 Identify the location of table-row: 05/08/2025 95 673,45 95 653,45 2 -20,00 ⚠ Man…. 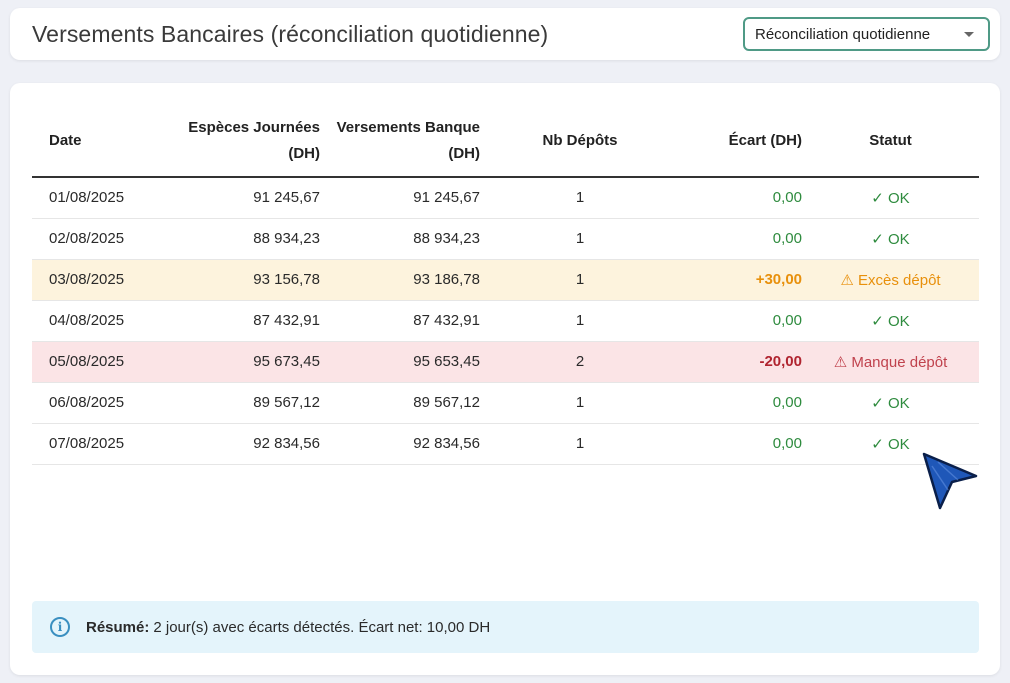
(505, 362).